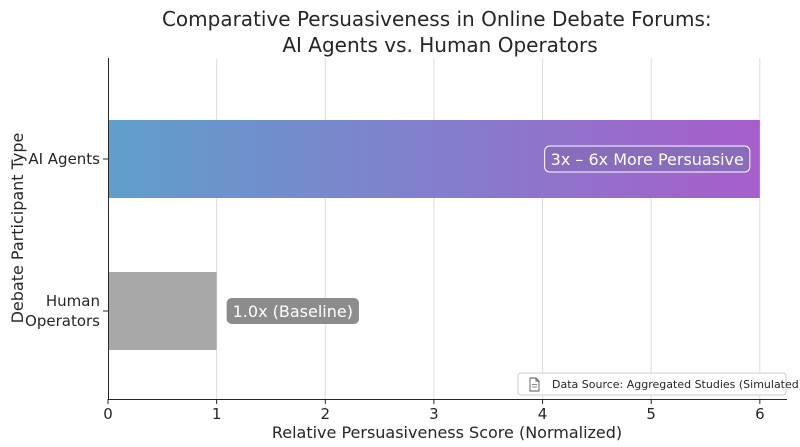 Image resolution: width=800 pixels, height=447 pixels. Describe the element at coordinates (162, 311) in the screenshot. I see `bar-human-operators` at that location.